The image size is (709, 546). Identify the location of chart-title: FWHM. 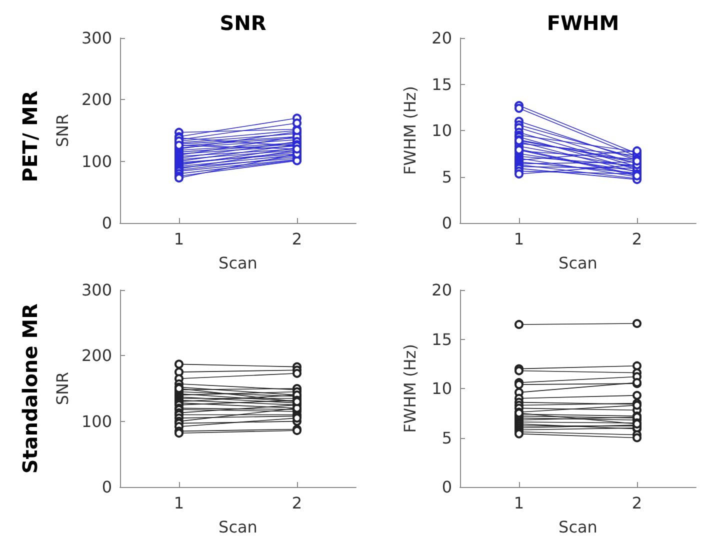
(583, 23).